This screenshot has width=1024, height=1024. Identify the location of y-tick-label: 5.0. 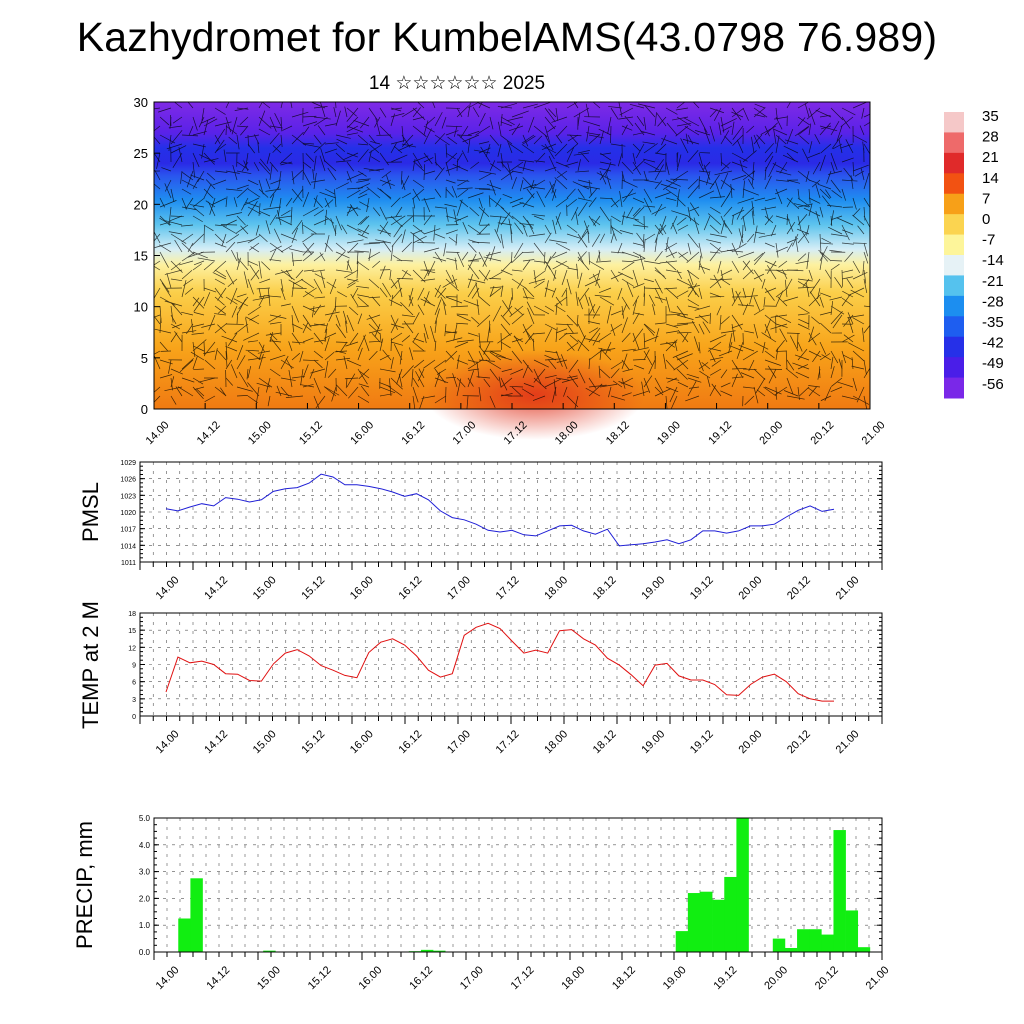
(145, 818).